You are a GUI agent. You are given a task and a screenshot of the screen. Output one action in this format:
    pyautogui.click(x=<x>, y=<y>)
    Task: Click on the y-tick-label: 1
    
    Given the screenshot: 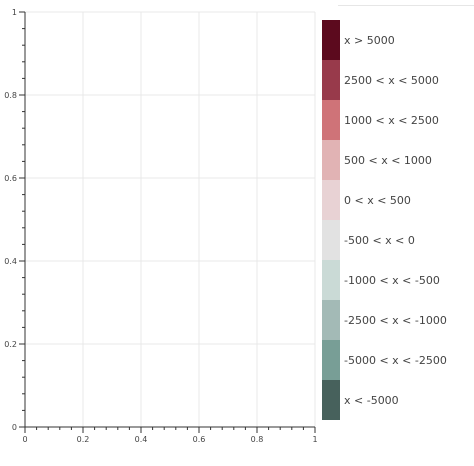 What is the action you would take?
    pyautogui.click(x=14, y=12)
    